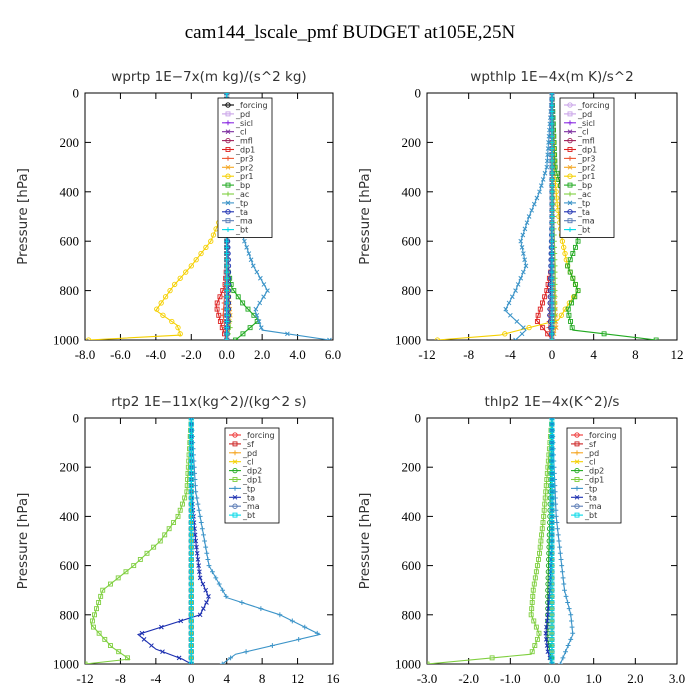 The height and width of the screenshot is (700, 700). What do you see at coordinates (157, 216) in the screenshot?
I see `series-markers-pr1` at bounding box center [157, 216].